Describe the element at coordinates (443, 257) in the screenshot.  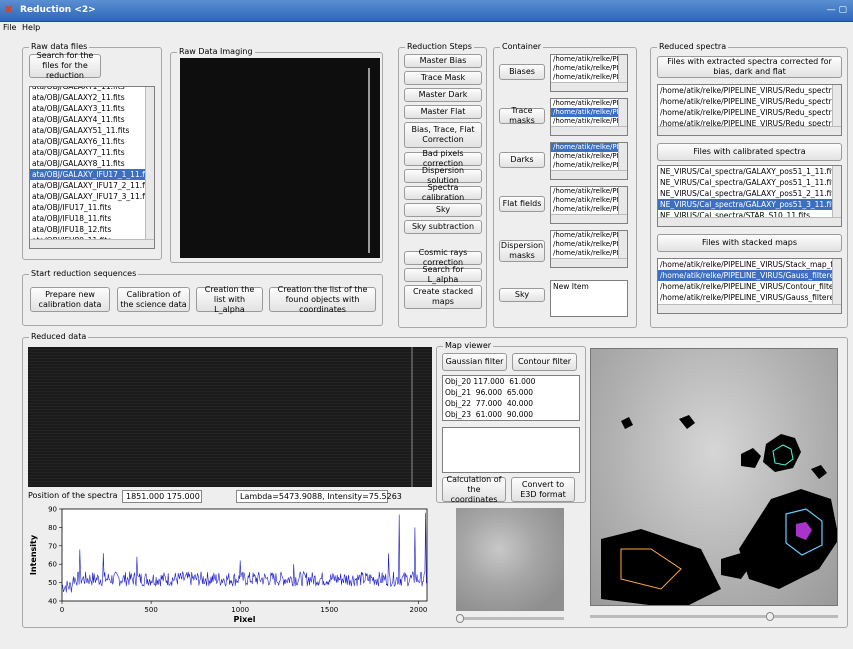
I see `step-button-cosmic-rays-correction: Cosmic rays correction` at that location.